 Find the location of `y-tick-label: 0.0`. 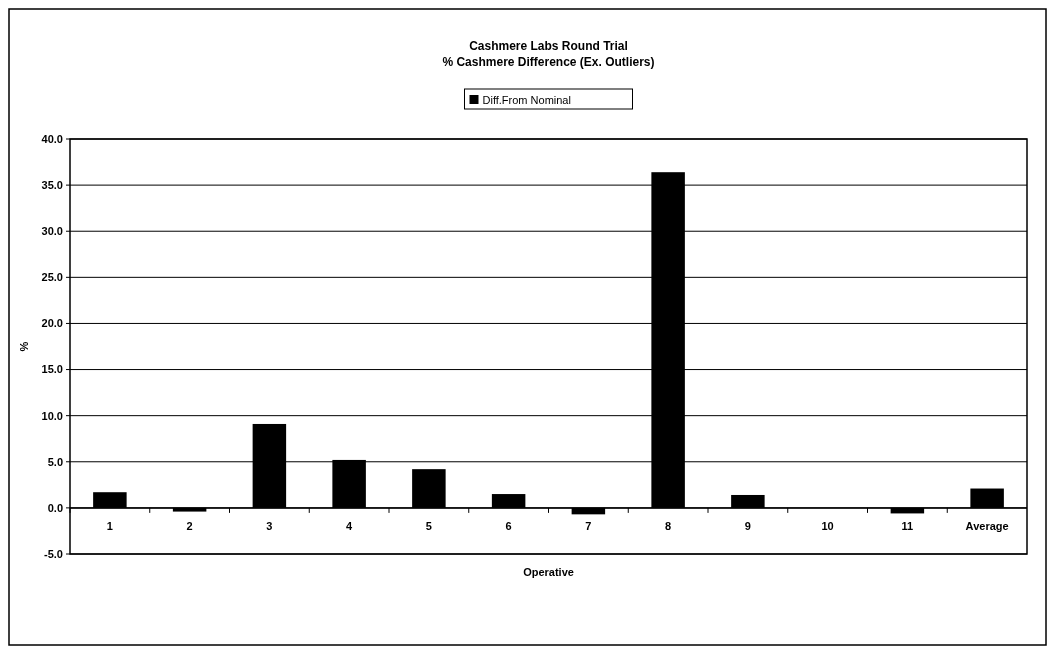

y-tick-label: 0.0 is located at coordinates (55, 507).